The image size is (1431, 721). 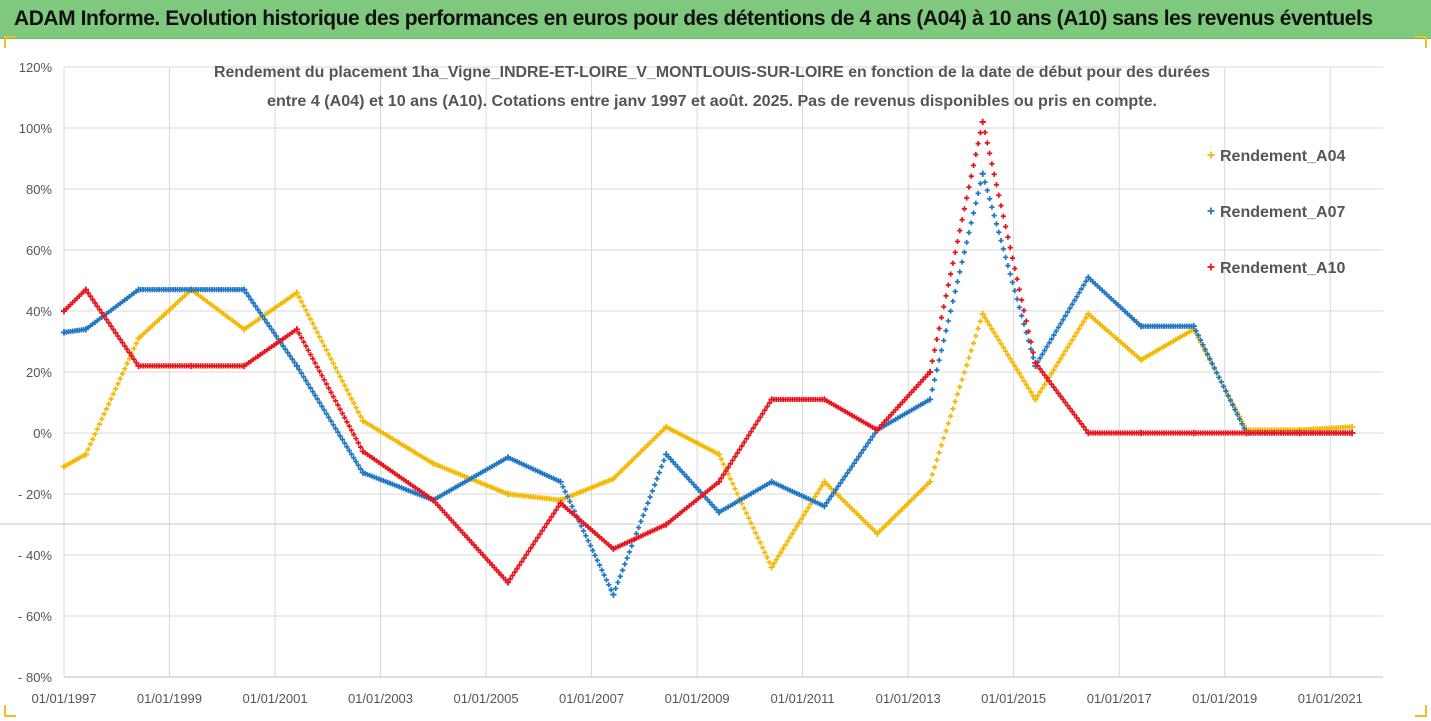 What do you see at coordinates (697, 698) in the screenshot?
I see `x-tick-label: 01/01/2009` at bounding box center [697, 698].